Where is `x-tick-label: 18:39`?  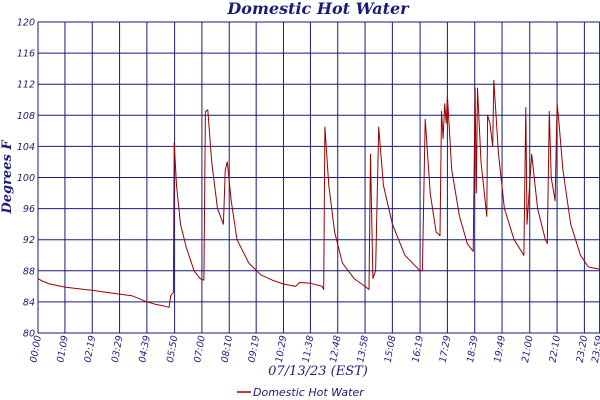
x-tick-label: 18:39 is located at coordinates (473, 349).